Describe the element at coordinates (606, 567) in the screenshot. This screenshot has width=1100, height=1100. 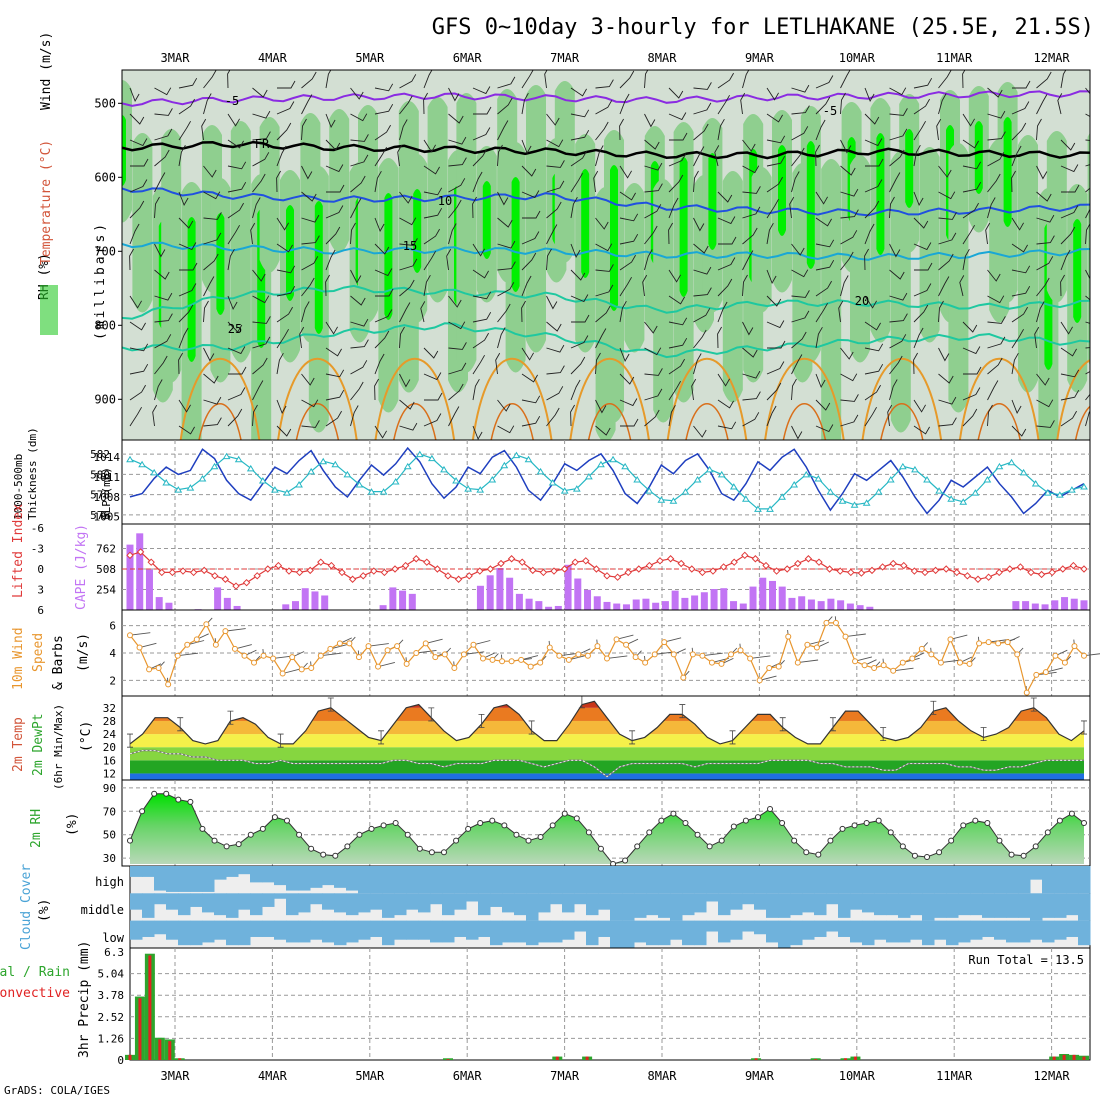
I see `stability-frame` at that location.